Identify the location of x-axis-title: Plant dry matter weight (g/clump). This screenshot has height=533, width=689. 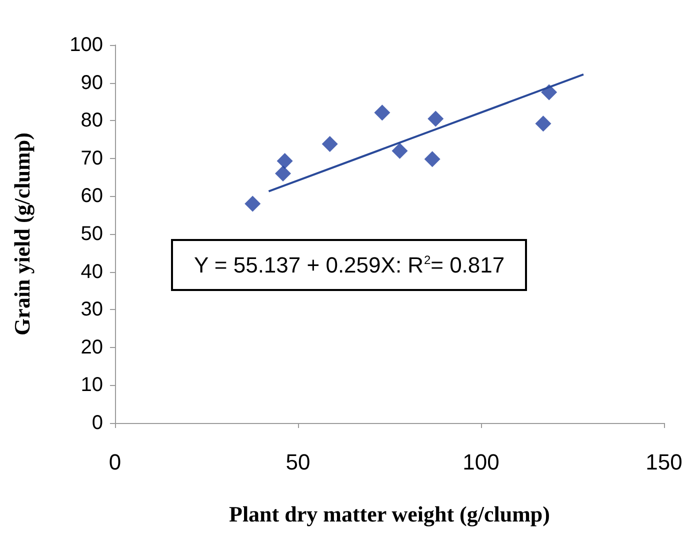
(389, 514).